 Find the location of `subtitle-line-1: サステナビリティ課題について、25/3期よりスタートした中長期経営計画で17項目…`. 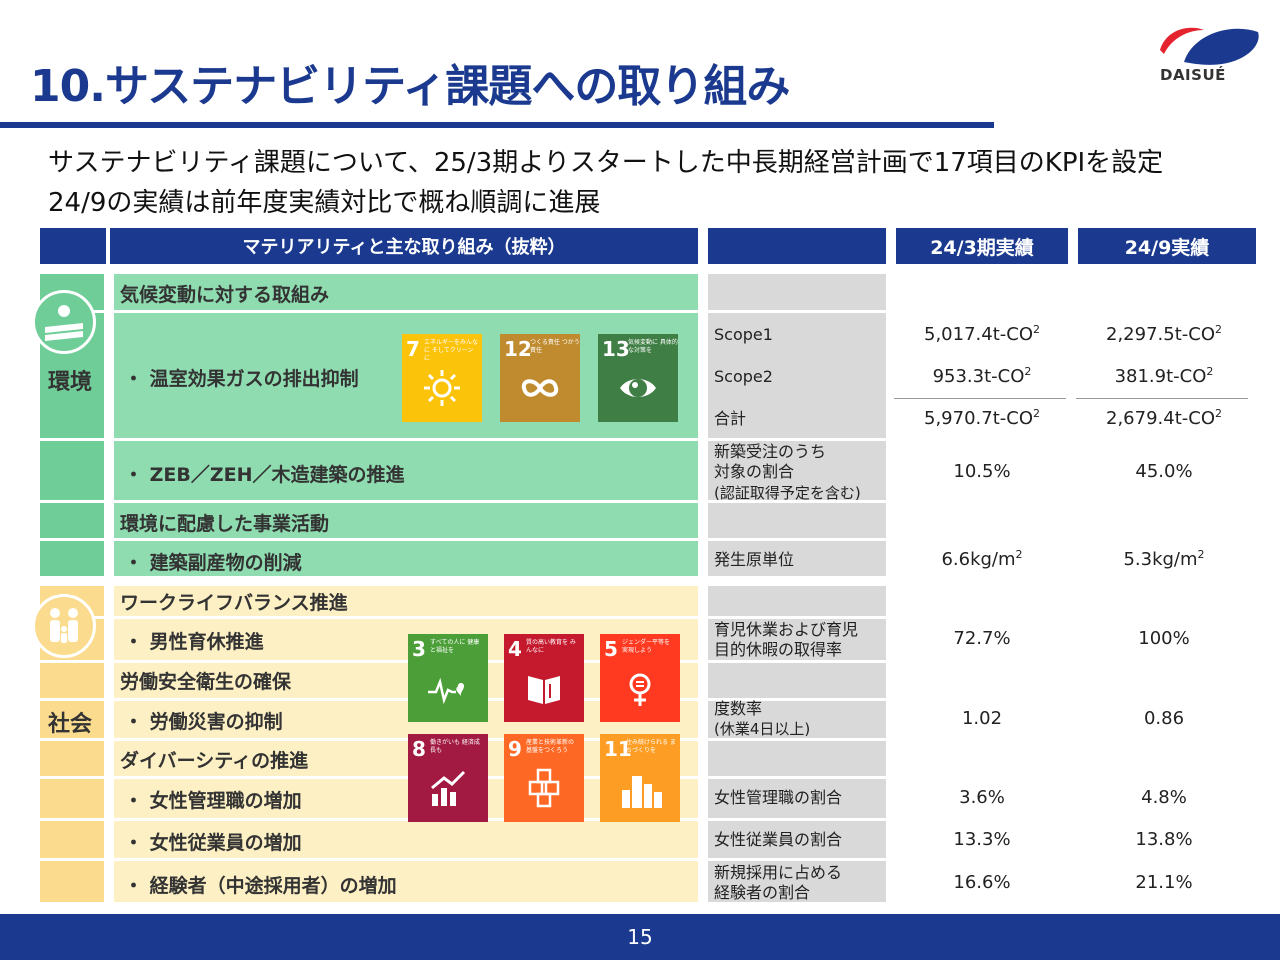

subtitle-line-1: サステナビリティ課題について、25/3期よりスタートした中長期経営計画で17項目… is located at coordinates (606, 163).